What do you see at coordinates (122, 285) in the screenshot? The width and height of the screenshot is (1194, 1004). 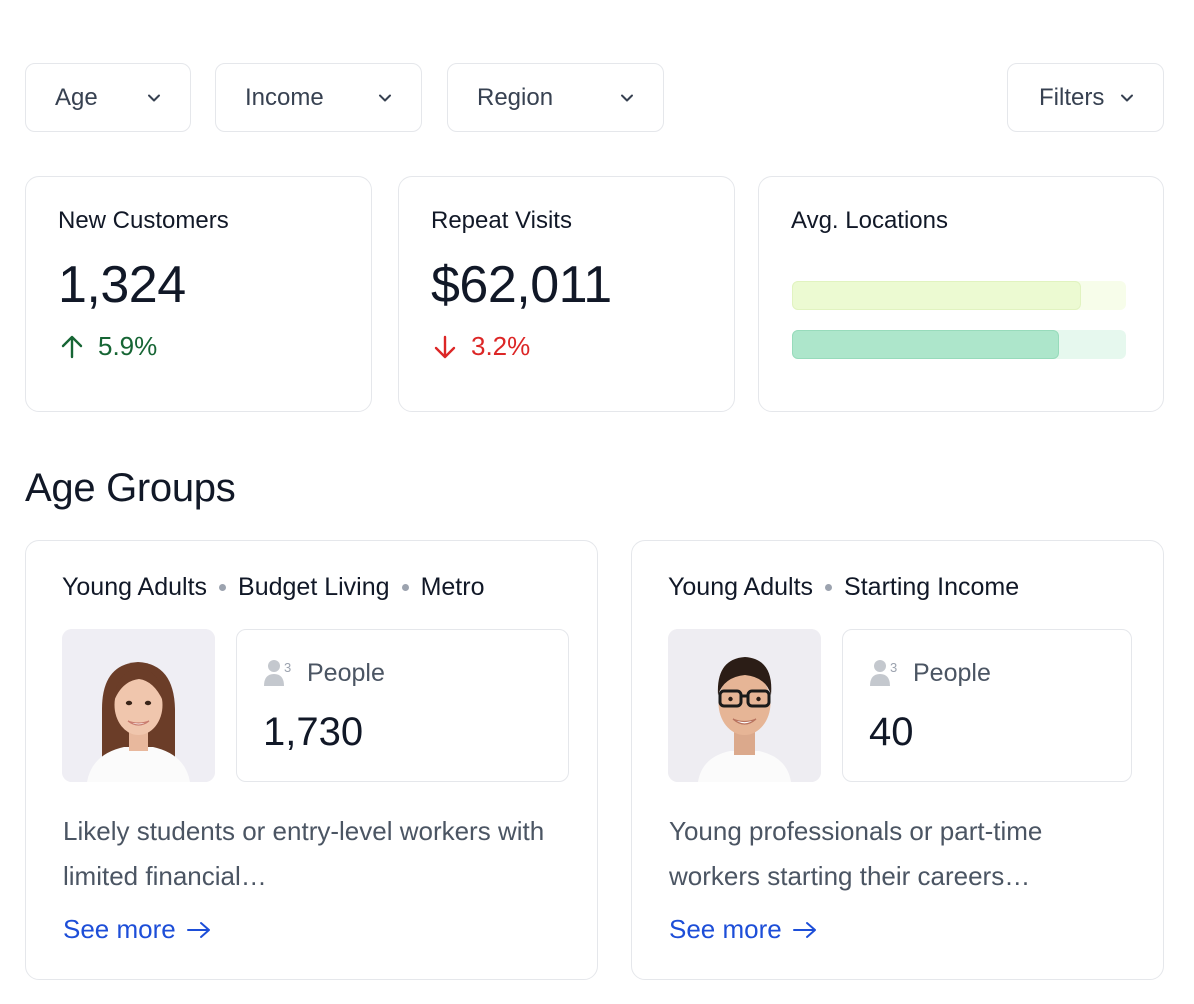 I see `stat-value: 1,324` at bounding box center [122, 285].